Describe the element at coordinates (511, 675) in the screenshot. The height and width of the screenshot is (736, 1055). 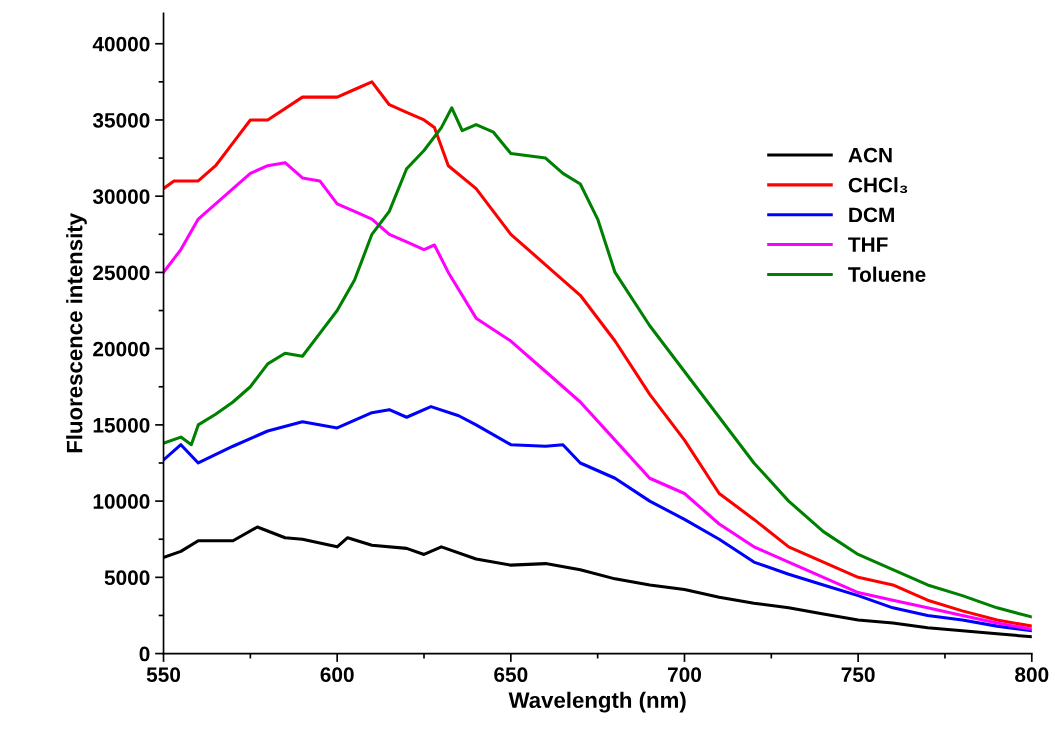
I see `x-tick-label: 650` at that location.